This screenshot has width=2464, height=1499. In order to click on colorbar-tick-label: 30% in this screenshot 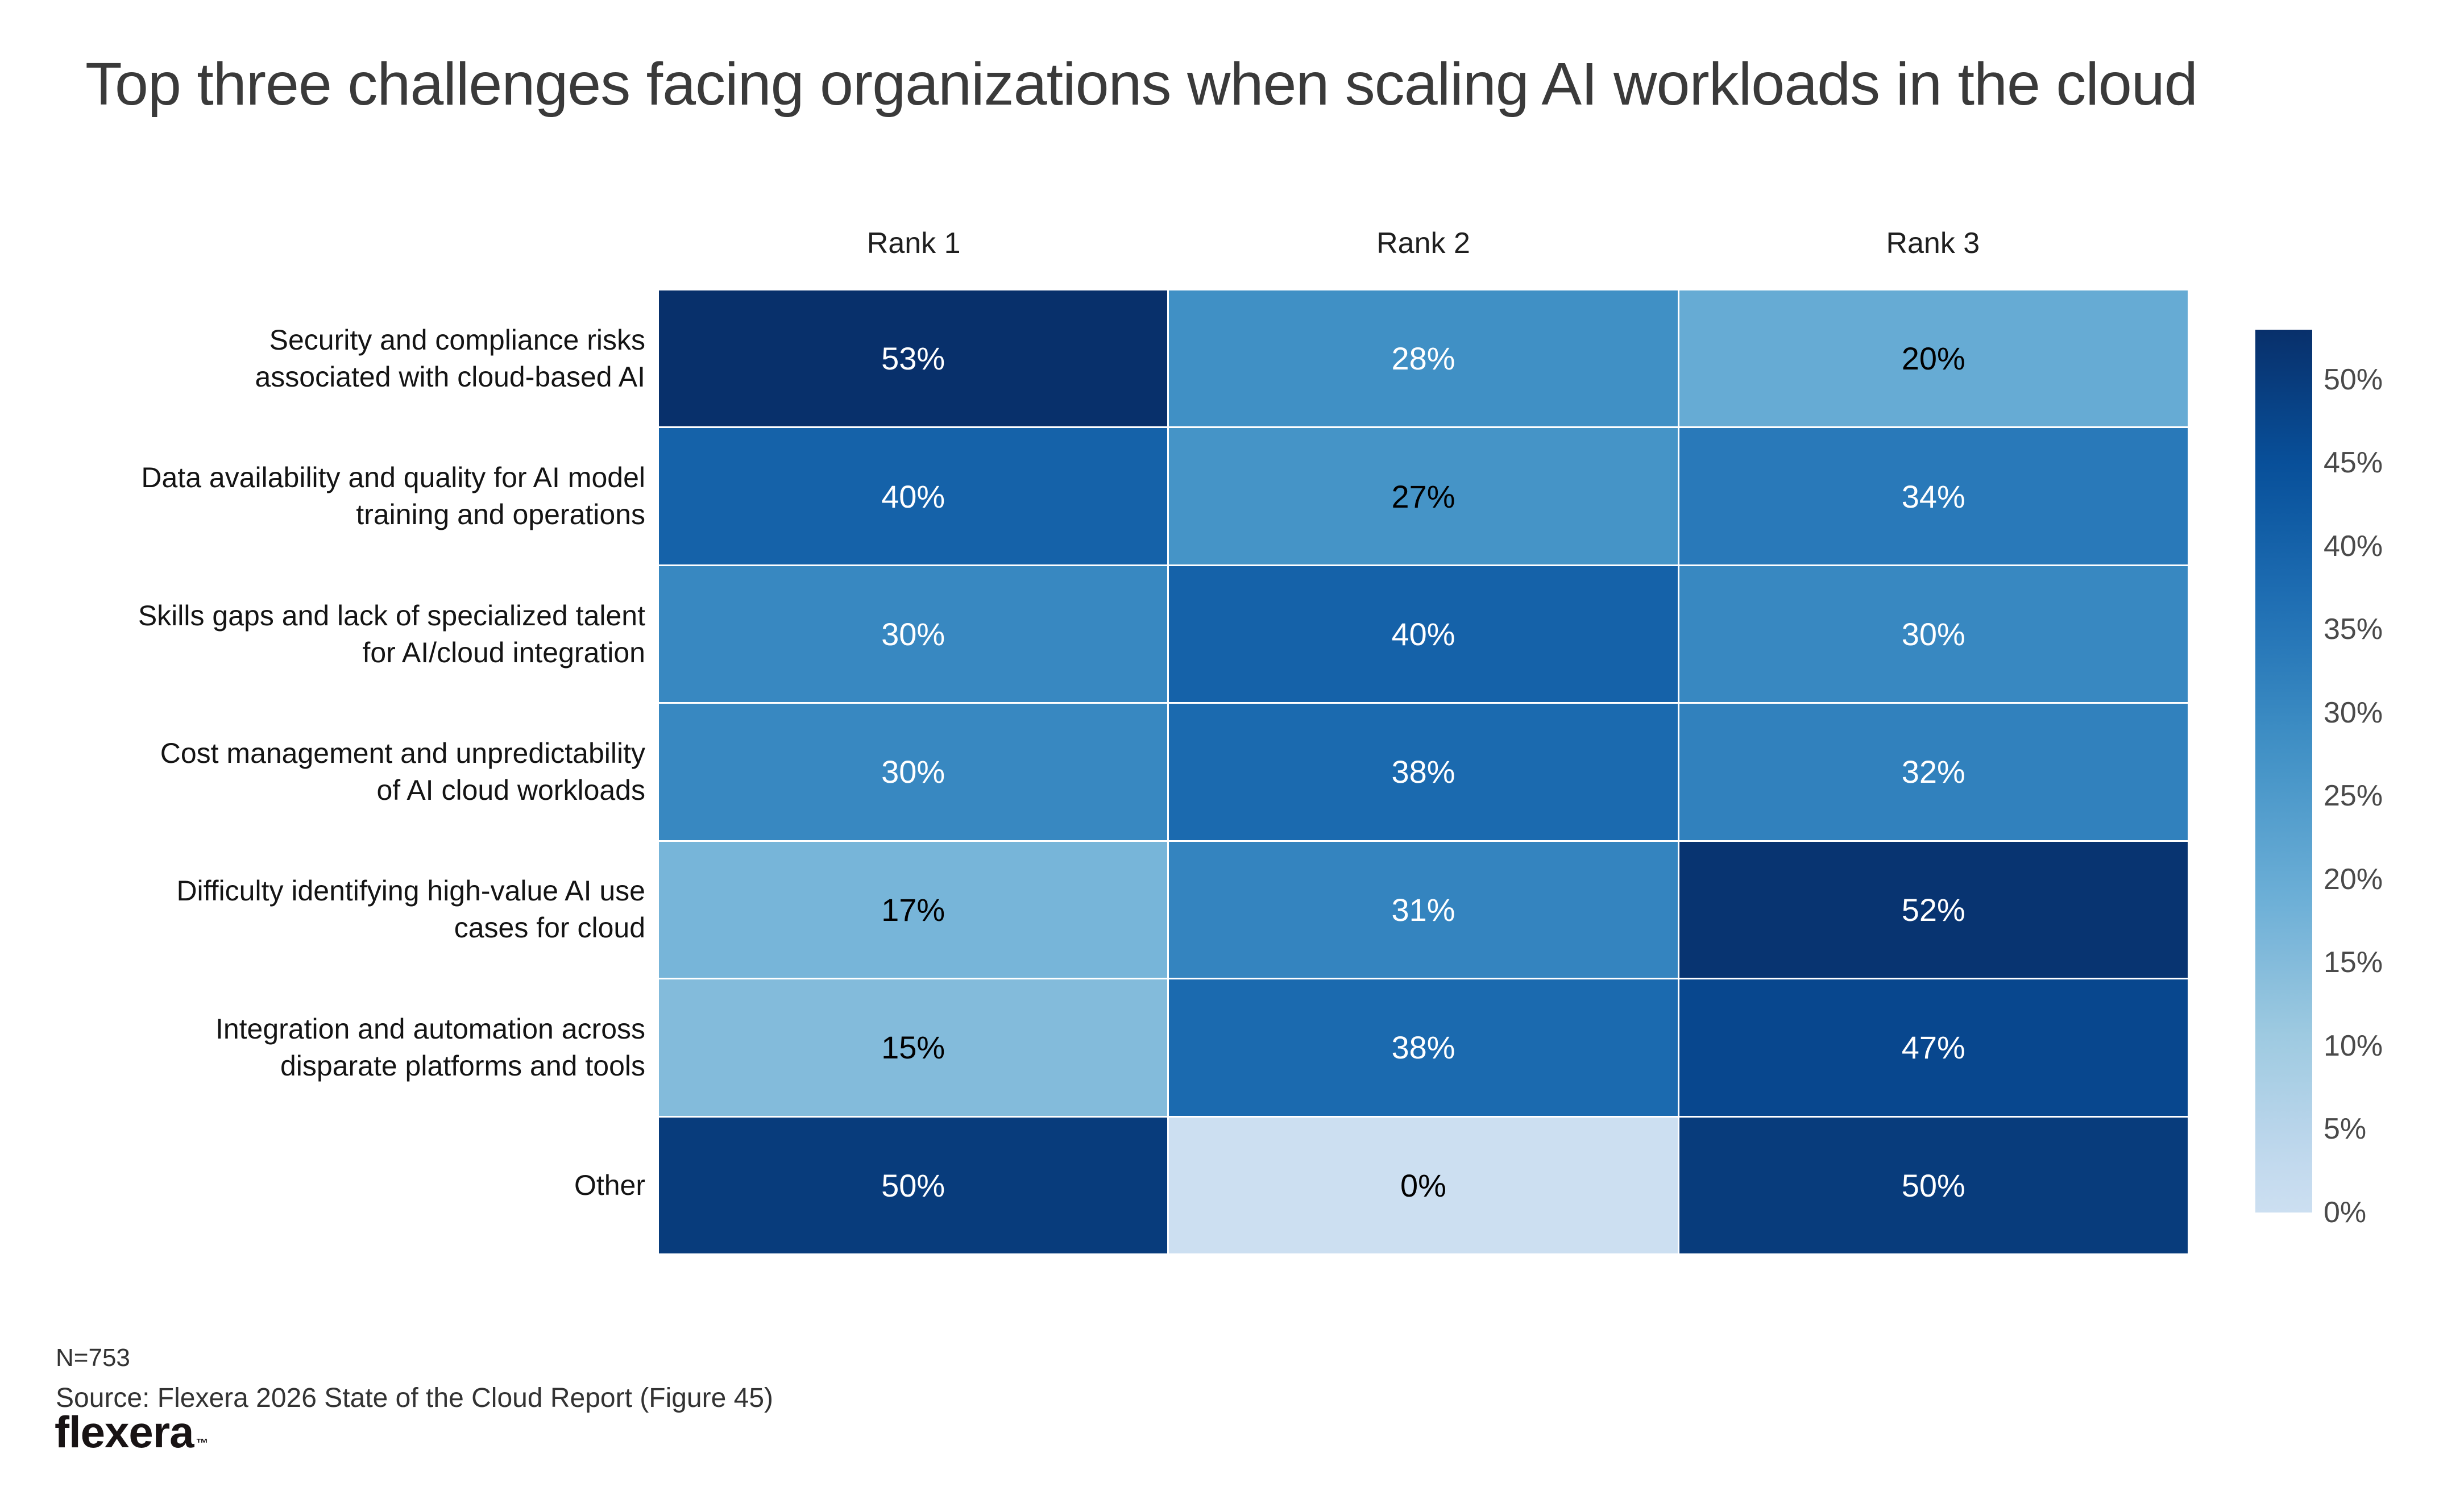, I will do `click(2354, 712)`.